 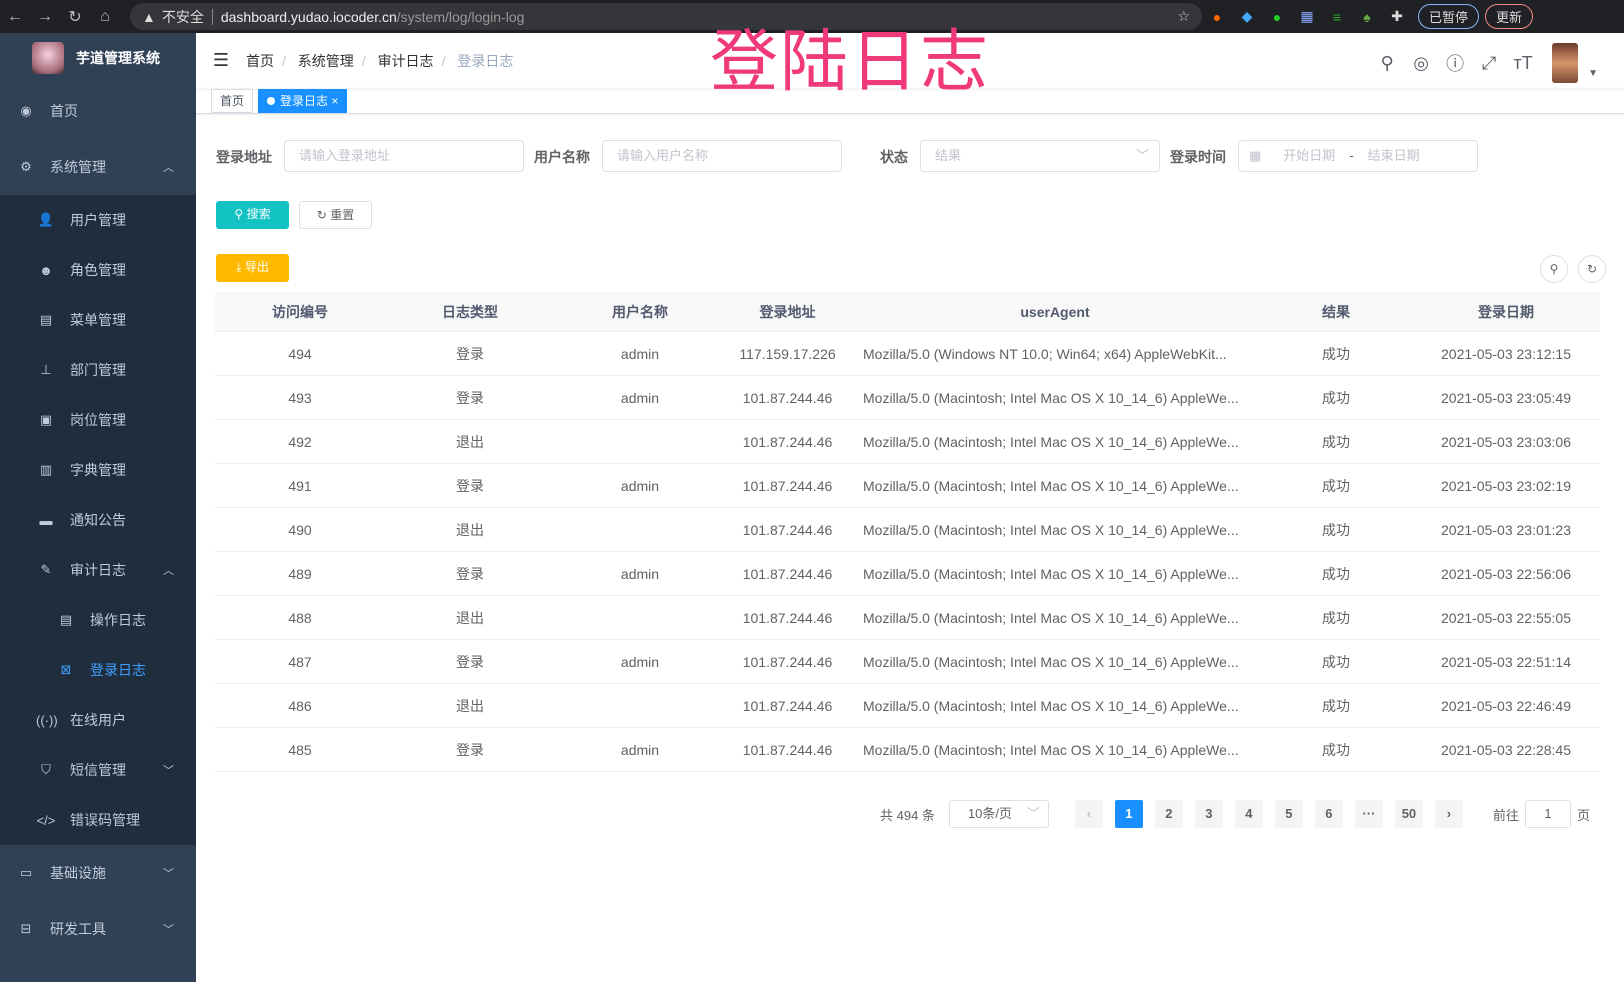 I want to click on page-size-select: 10条/页 ﹀, so click(x=998, y=814).